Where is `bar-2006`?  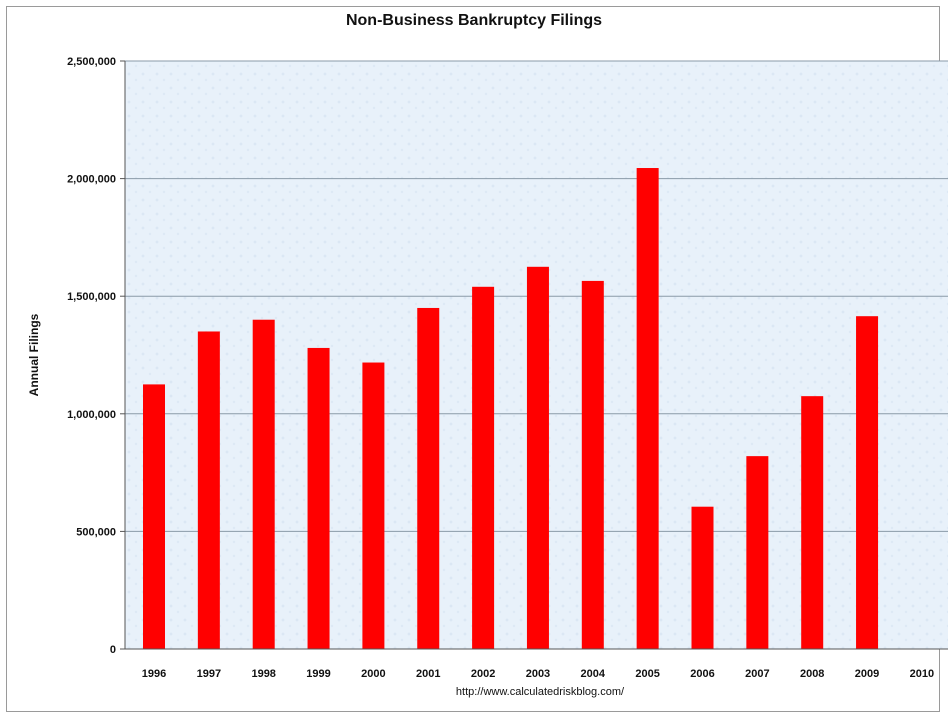 bar-2006 is located at coordinates (702, 577).